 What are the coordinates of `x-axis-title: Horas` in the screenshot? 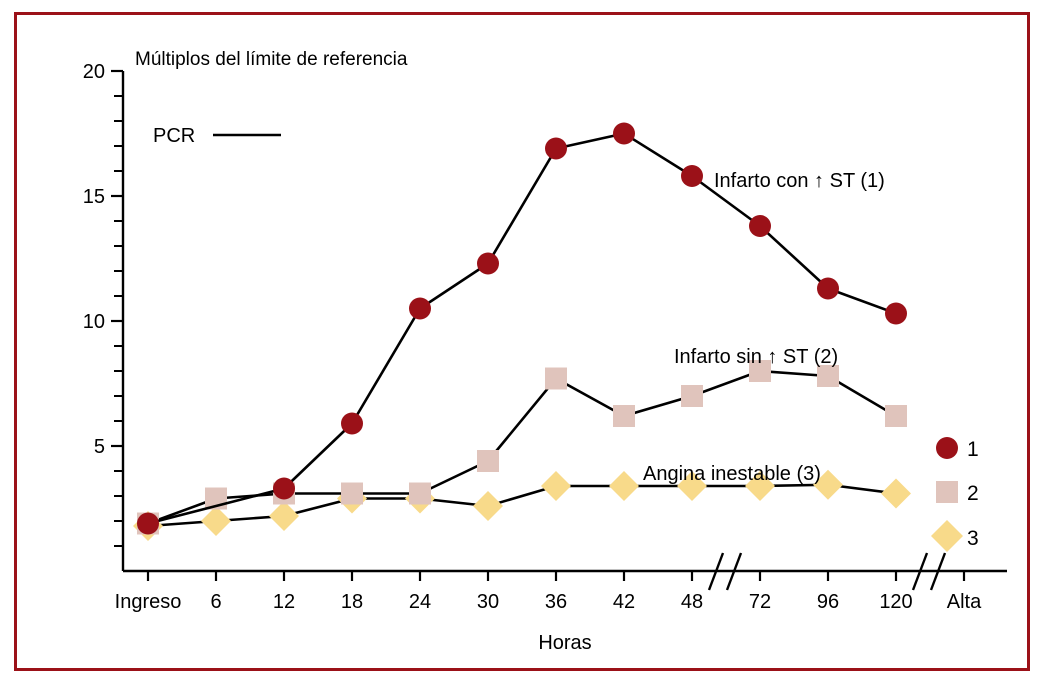 It's located at (564, 643).